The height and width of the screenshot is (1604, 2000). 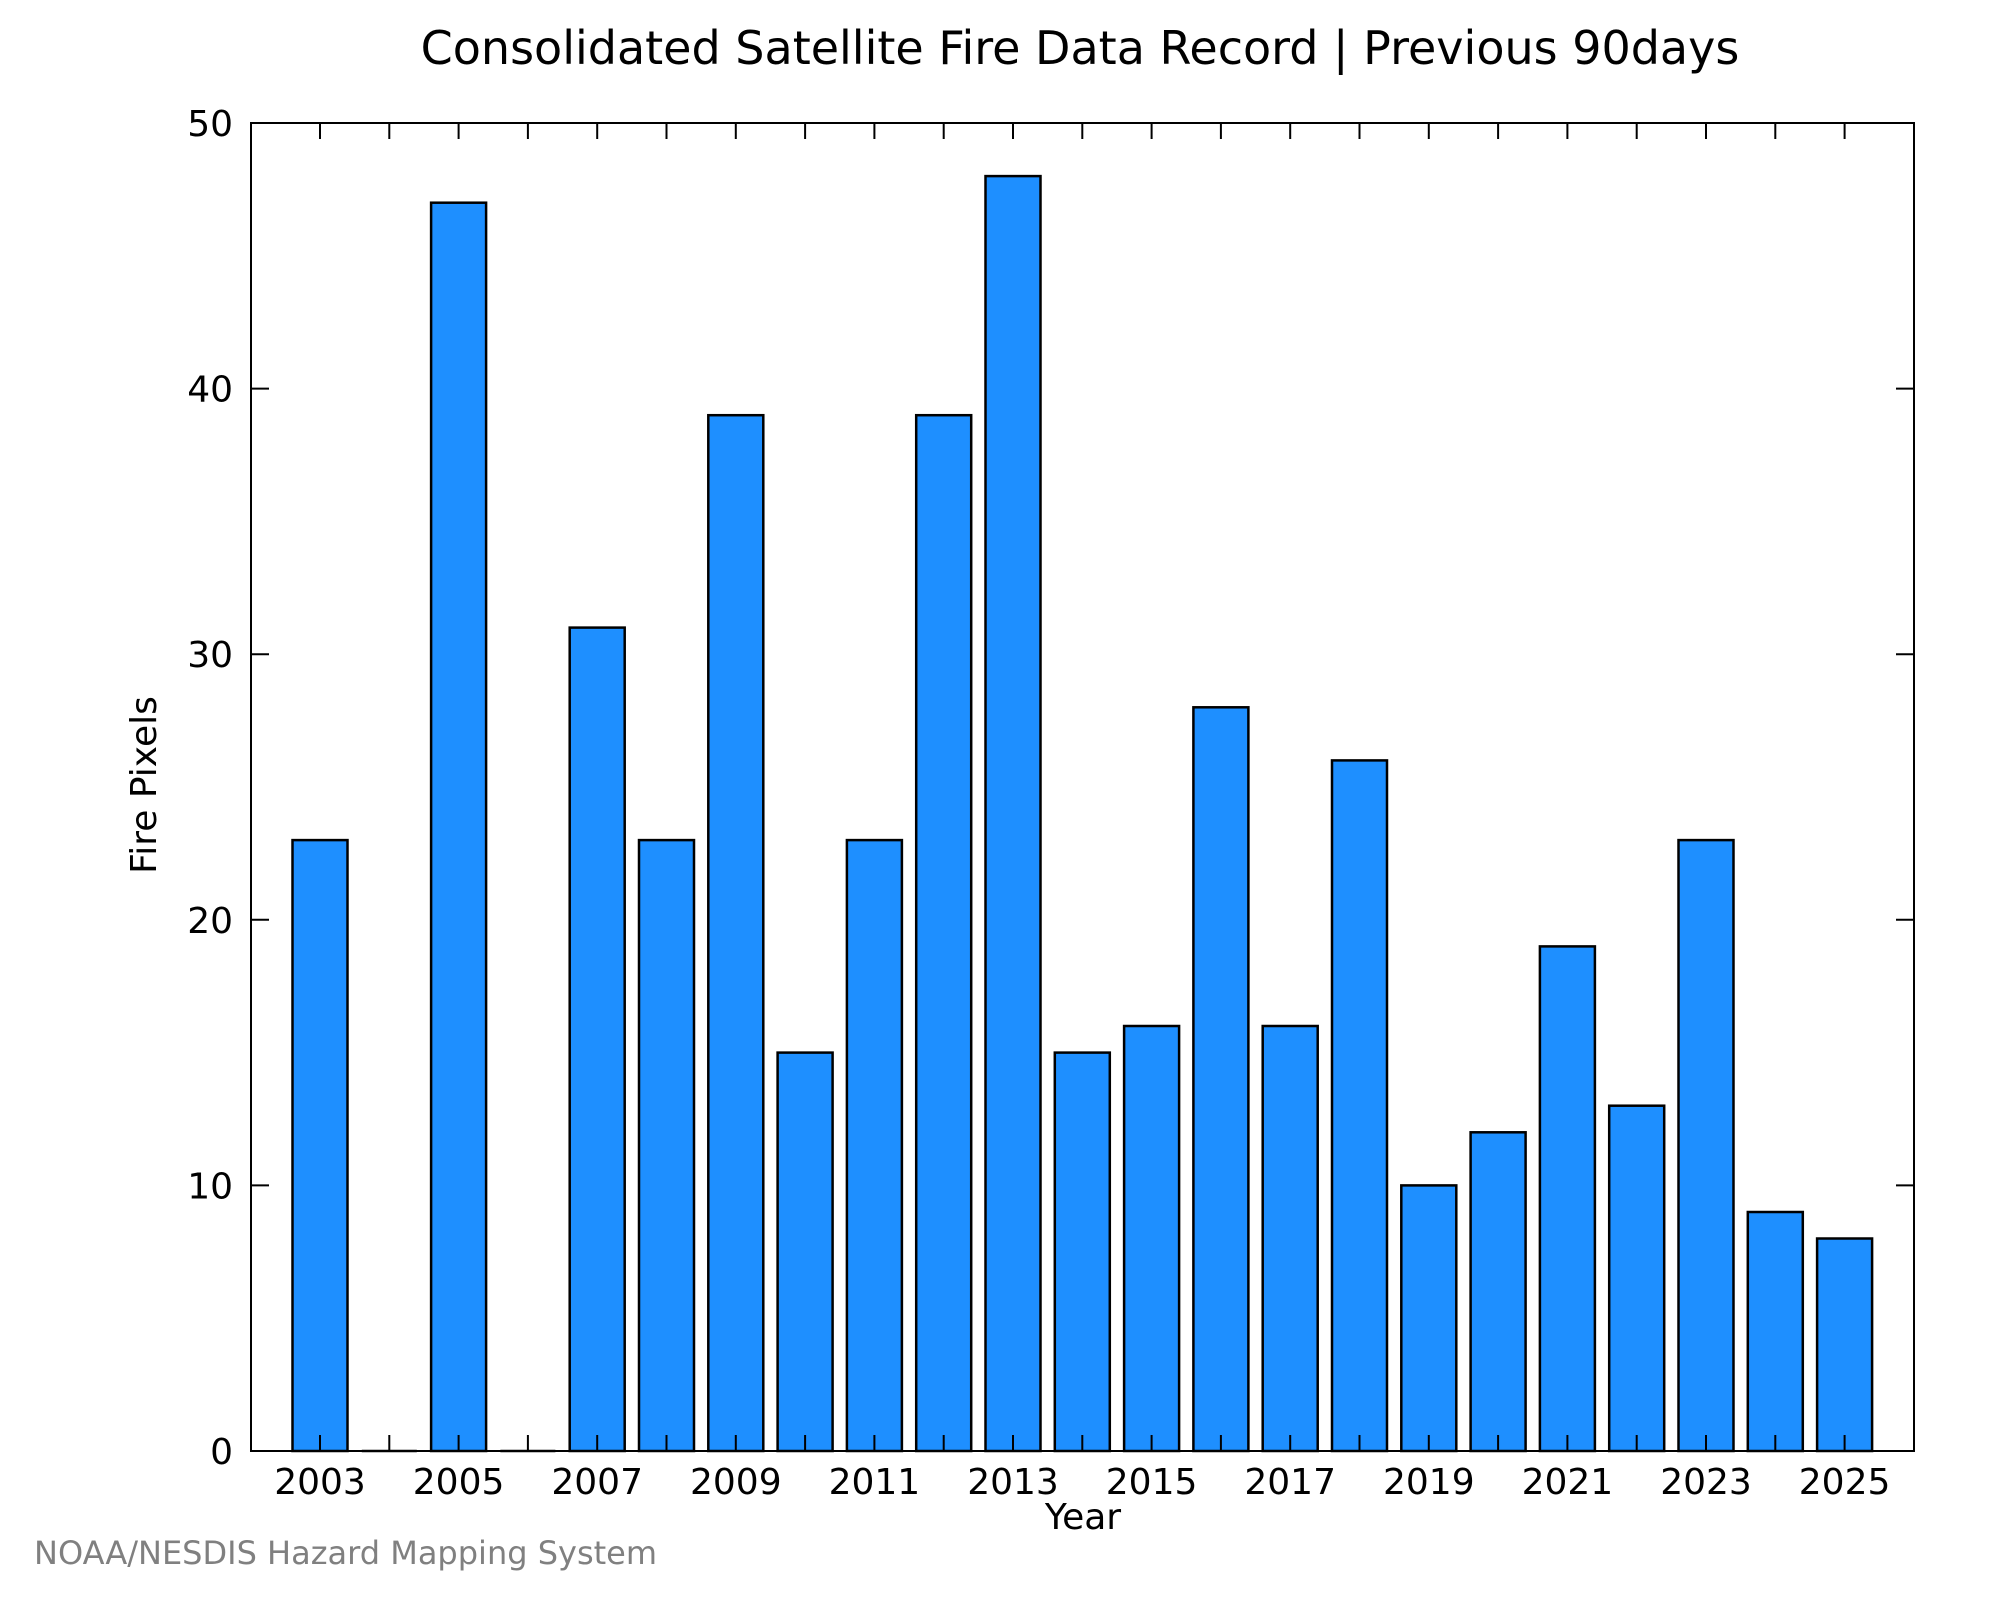 What do you see at coordinates (1845, 1482) in the screenshot?
I see `x-tick-label-2025: 2025` at bounding box center [1845, 1482].